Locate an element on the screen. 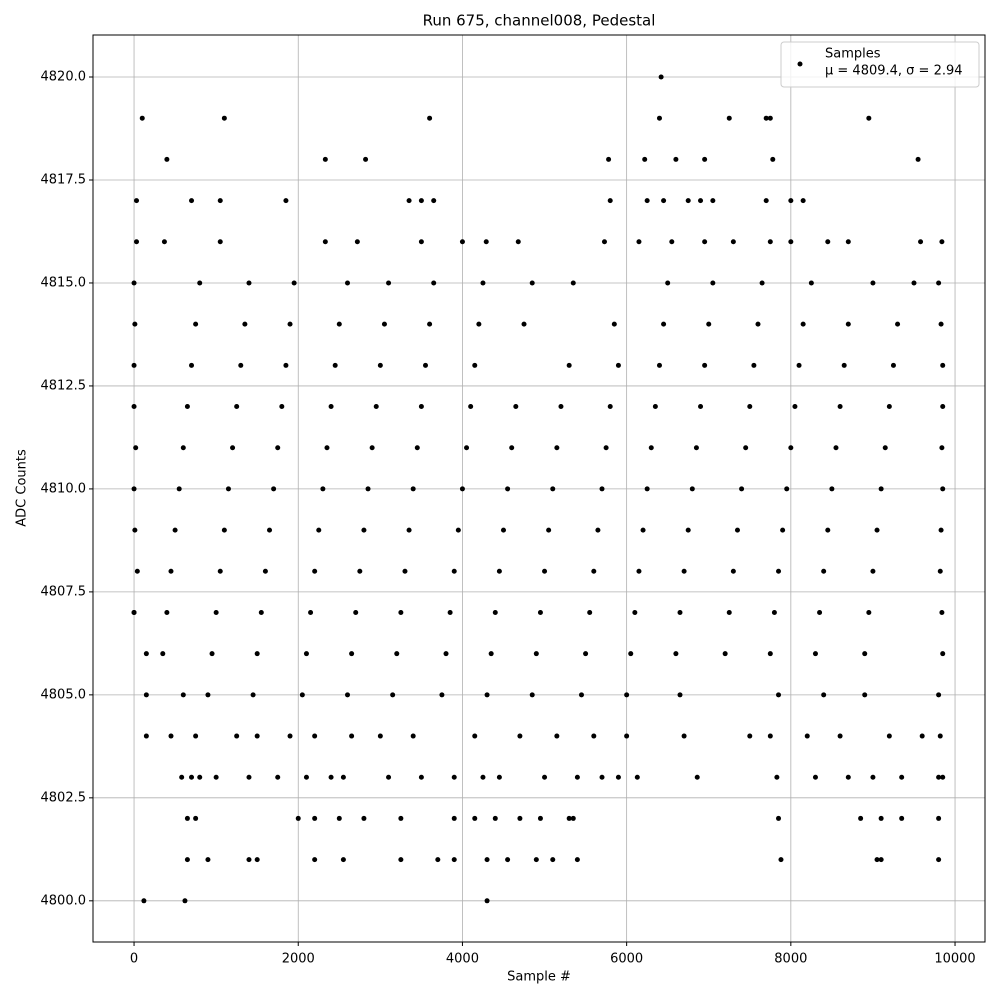 Image resolution: width=1000 pixels, height=1004 pixels. x-tick-label: 6000 is located at coordinates (626, 959).